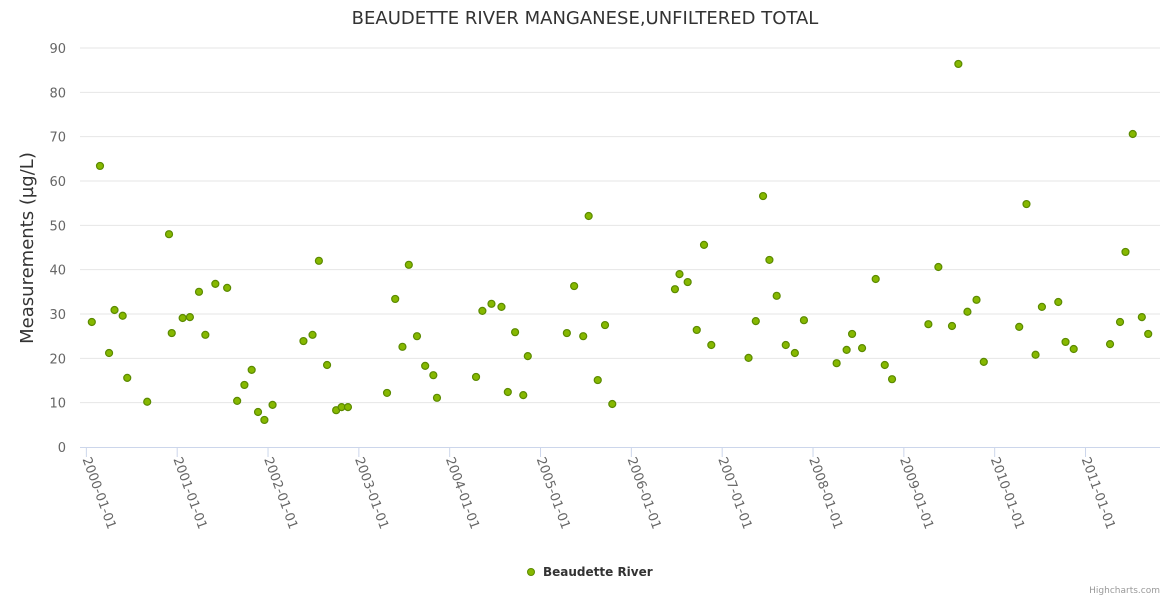 Image resolution: width=1170 pixels, height=604 pixels. I want to click on x-tick-label: 2006-01-01, so click(644, 493).